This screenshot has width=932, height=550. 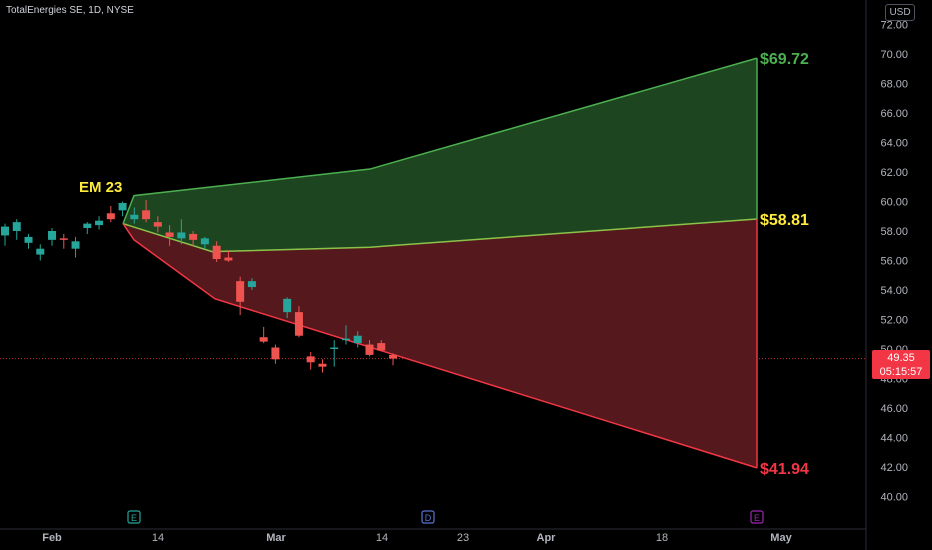 I want to click on x-tick-label: Apr, so click(x=547, y=538).